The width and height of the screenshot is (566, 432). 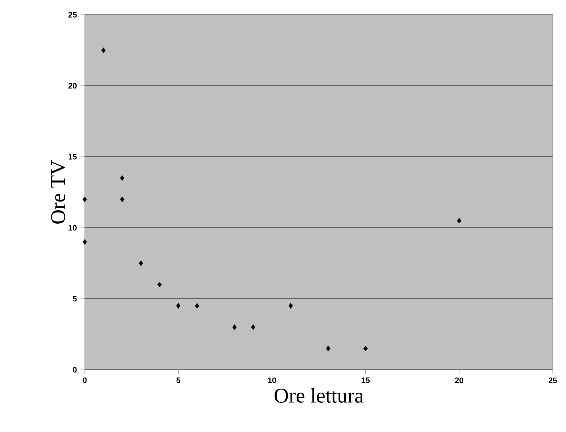 I want to click on x-axis-title: Ore lettura, so click(x=319, y=395).